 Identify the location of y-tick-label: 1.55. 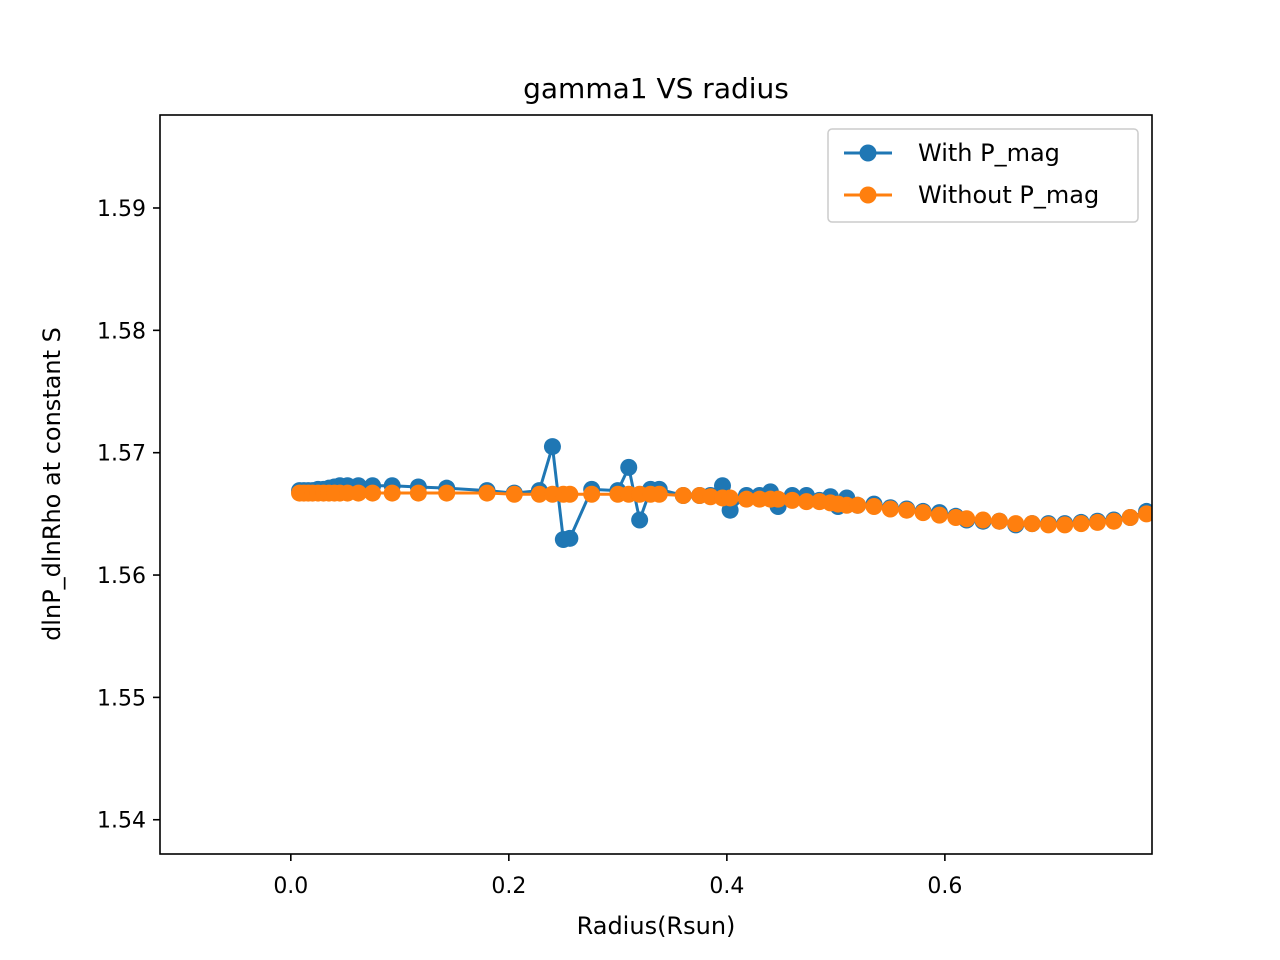
(121, 698).